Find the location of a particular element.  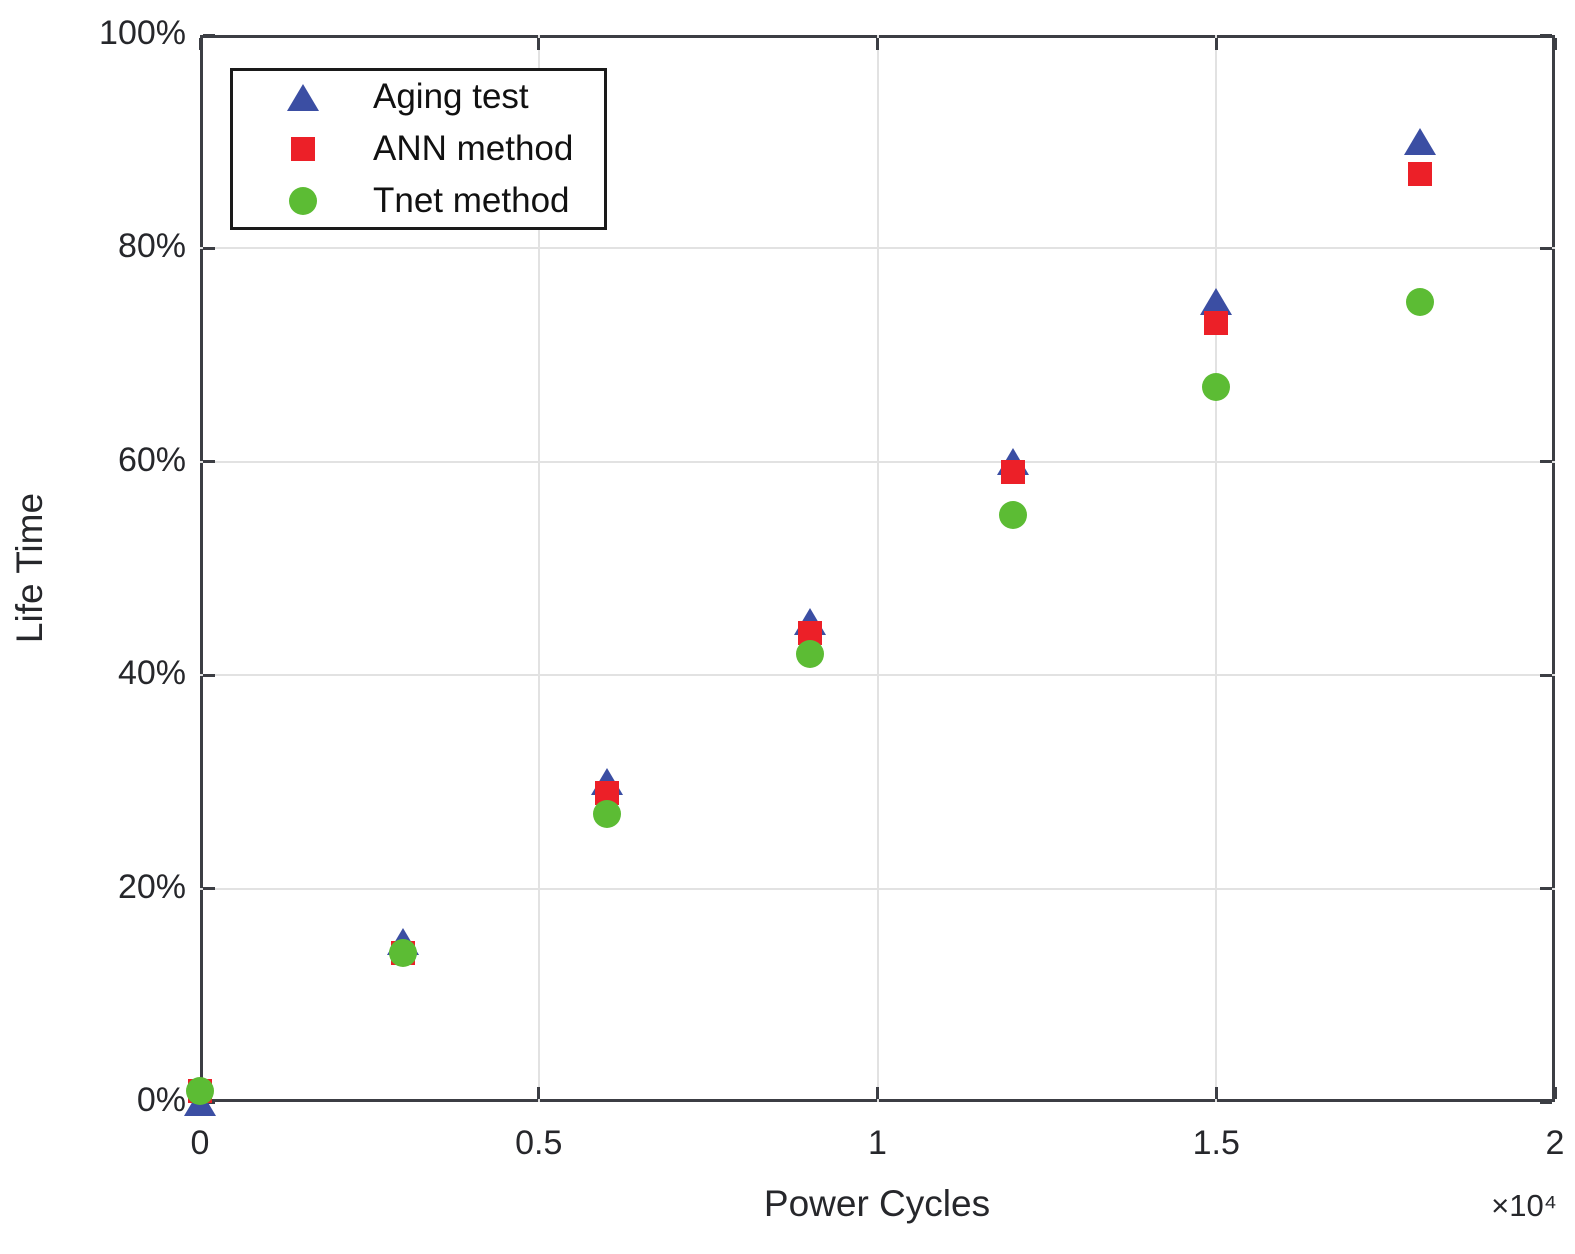

circle-marker-icon is located at coordinates (303, 201).